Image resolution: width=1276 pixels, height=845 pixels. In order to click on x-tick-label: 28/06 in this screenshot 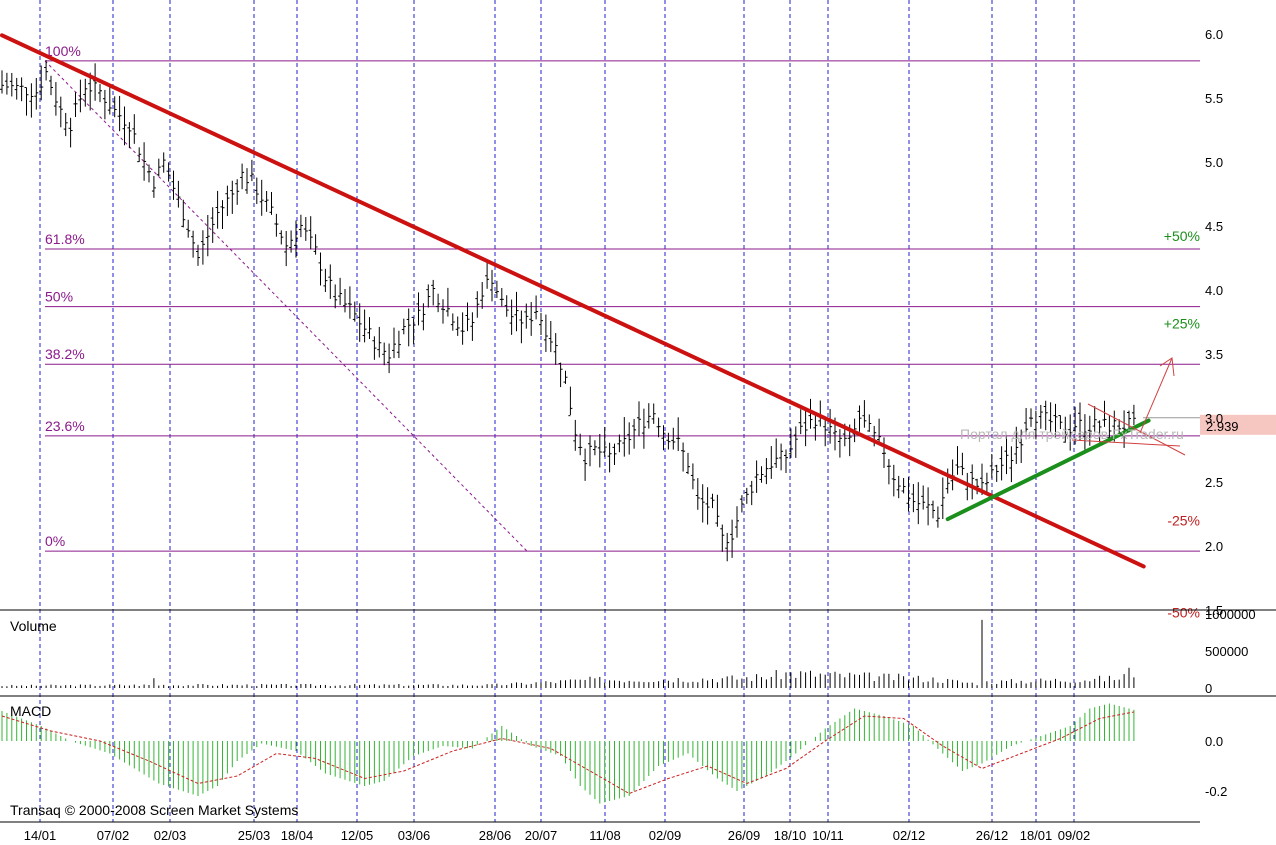, I will do `click(495, 835)`.